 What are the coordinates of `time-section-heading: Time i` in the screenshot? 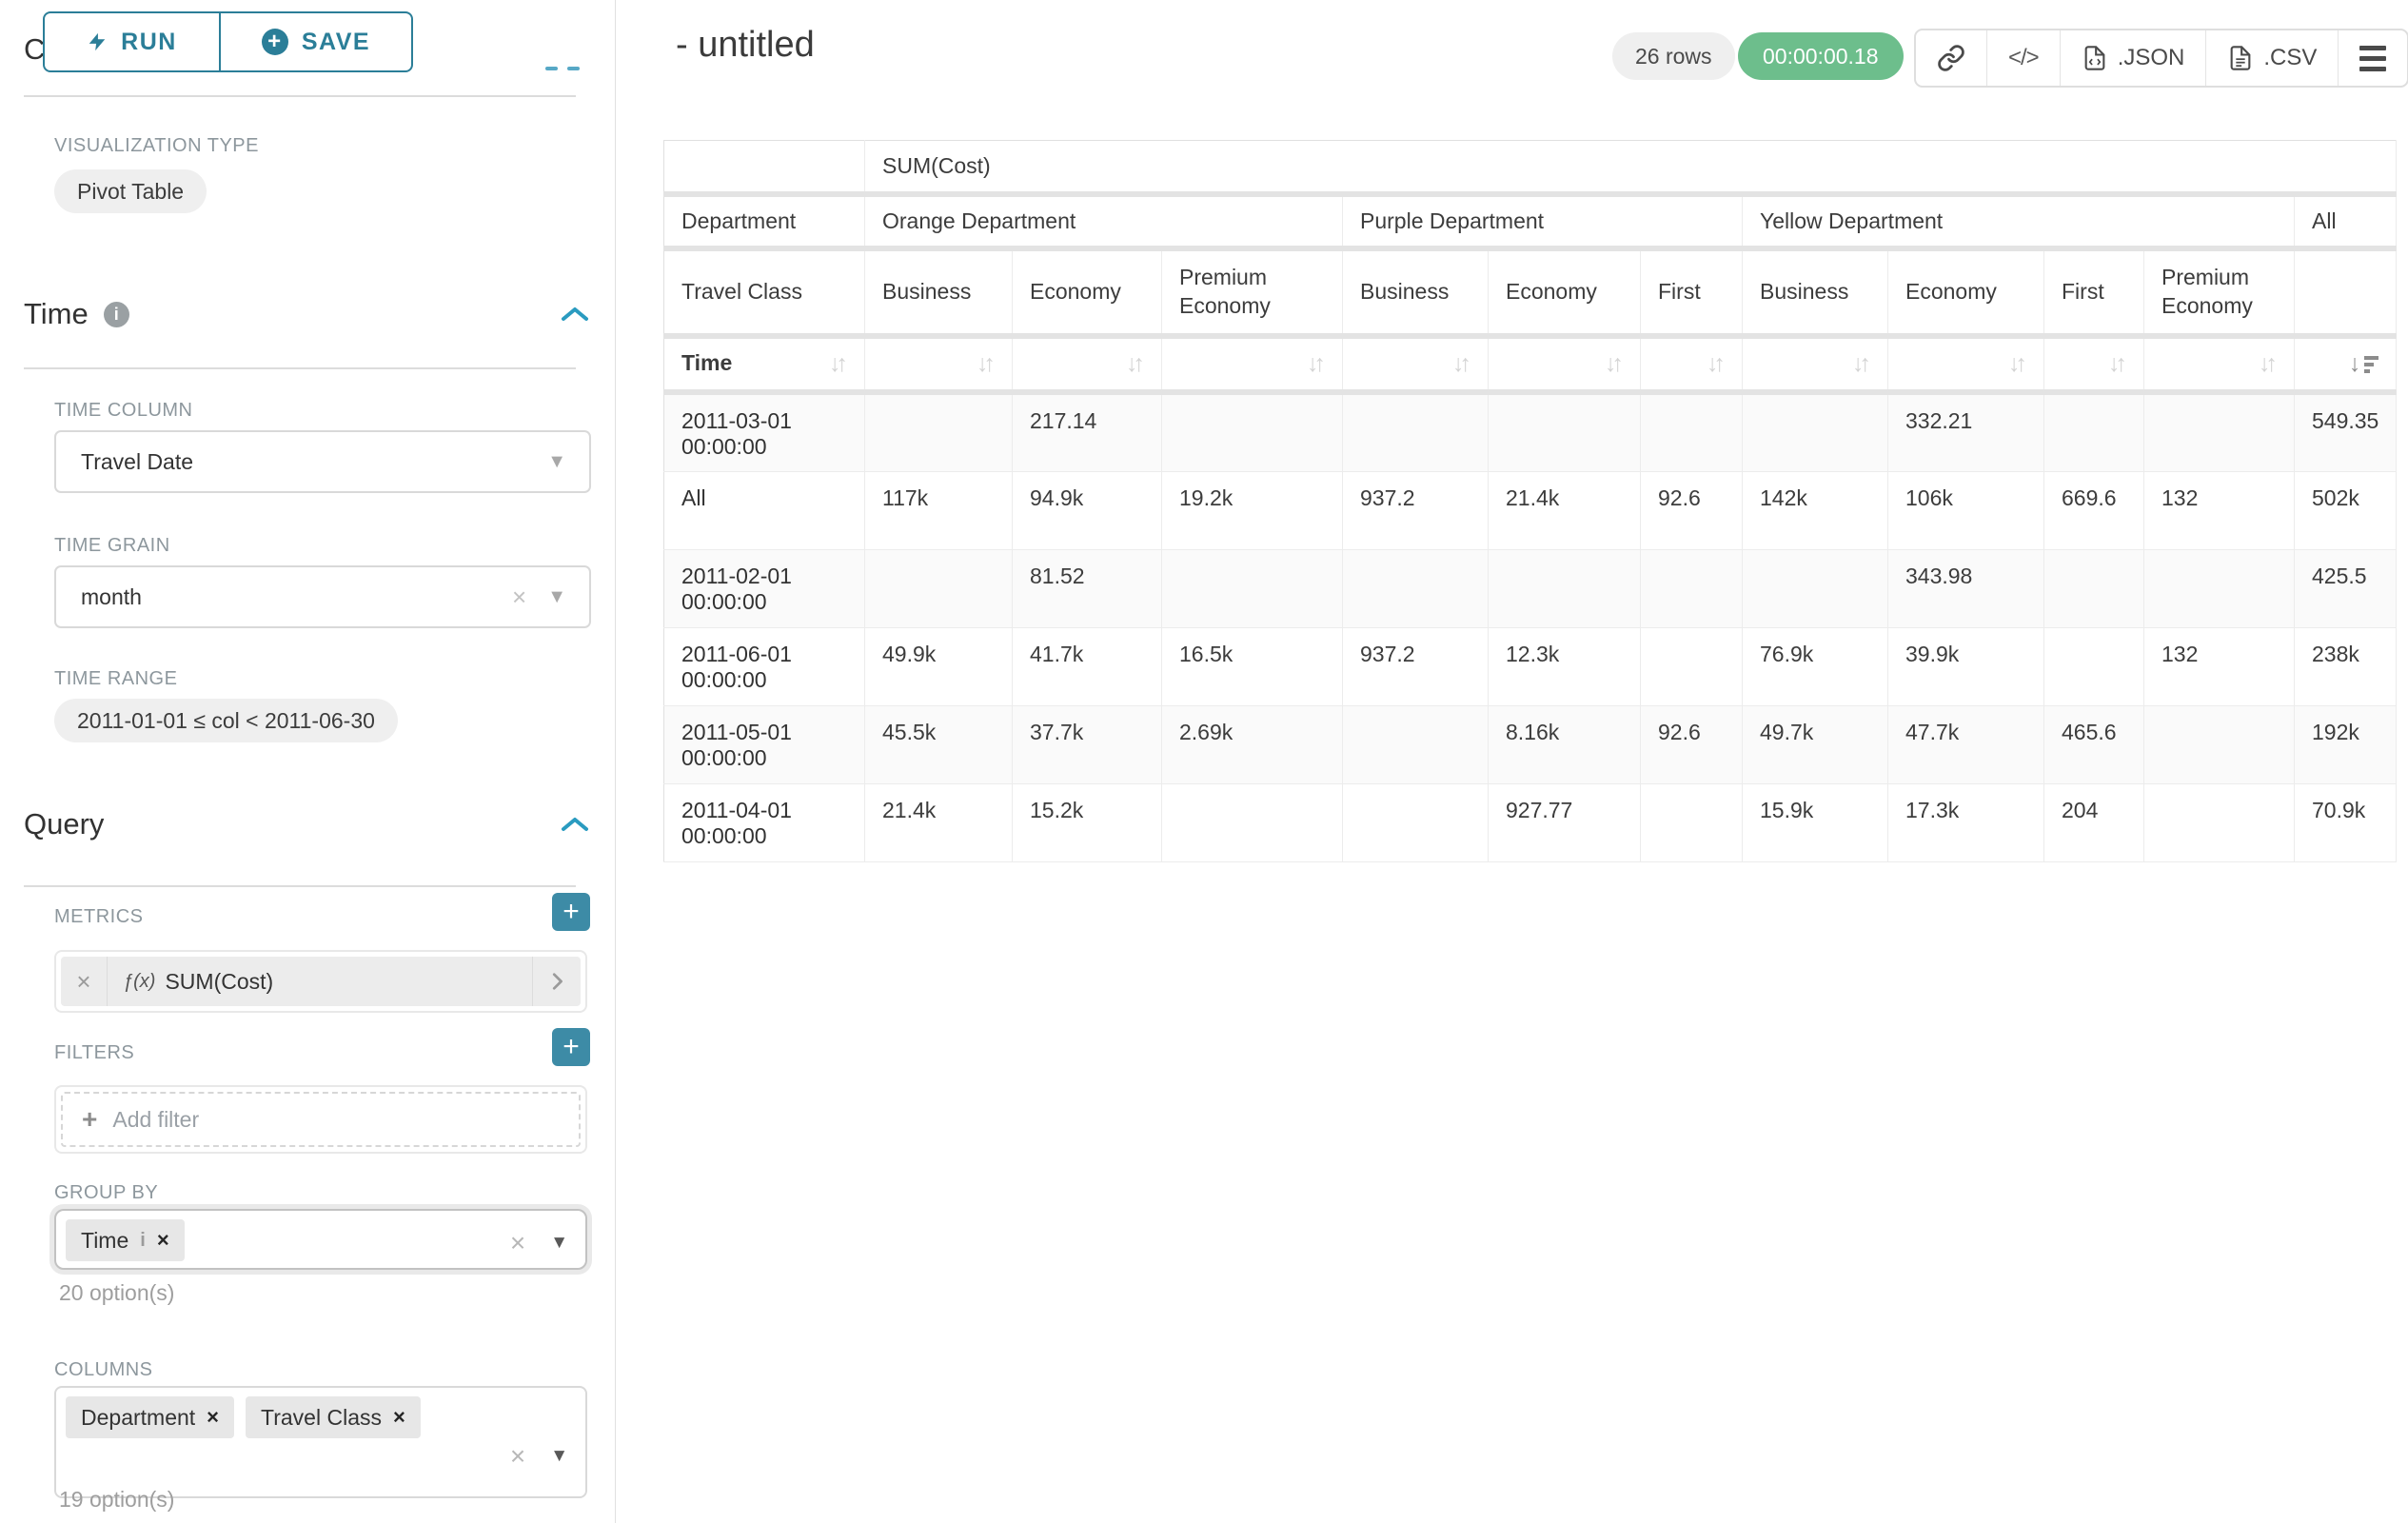 It's located at (76, 314).